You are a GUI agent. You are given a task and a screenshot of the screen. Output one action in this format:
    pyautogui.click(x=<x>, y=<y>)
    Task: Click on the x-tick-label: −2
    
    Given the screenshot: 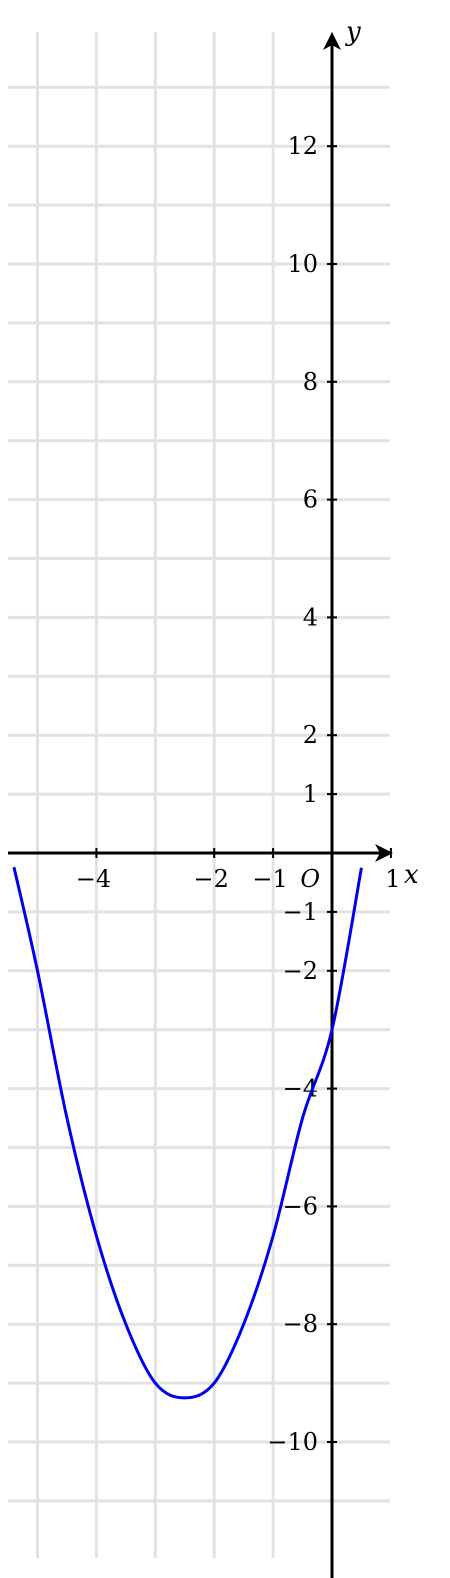 What is the action you would take?
    pyautogui.click(x=211, y=879)
    